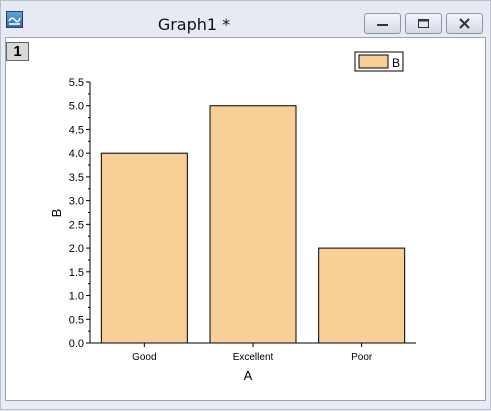  Describe the element at coordinates (194, 24) in the screenshot. I see `window-title: Graph1 *` at that location.